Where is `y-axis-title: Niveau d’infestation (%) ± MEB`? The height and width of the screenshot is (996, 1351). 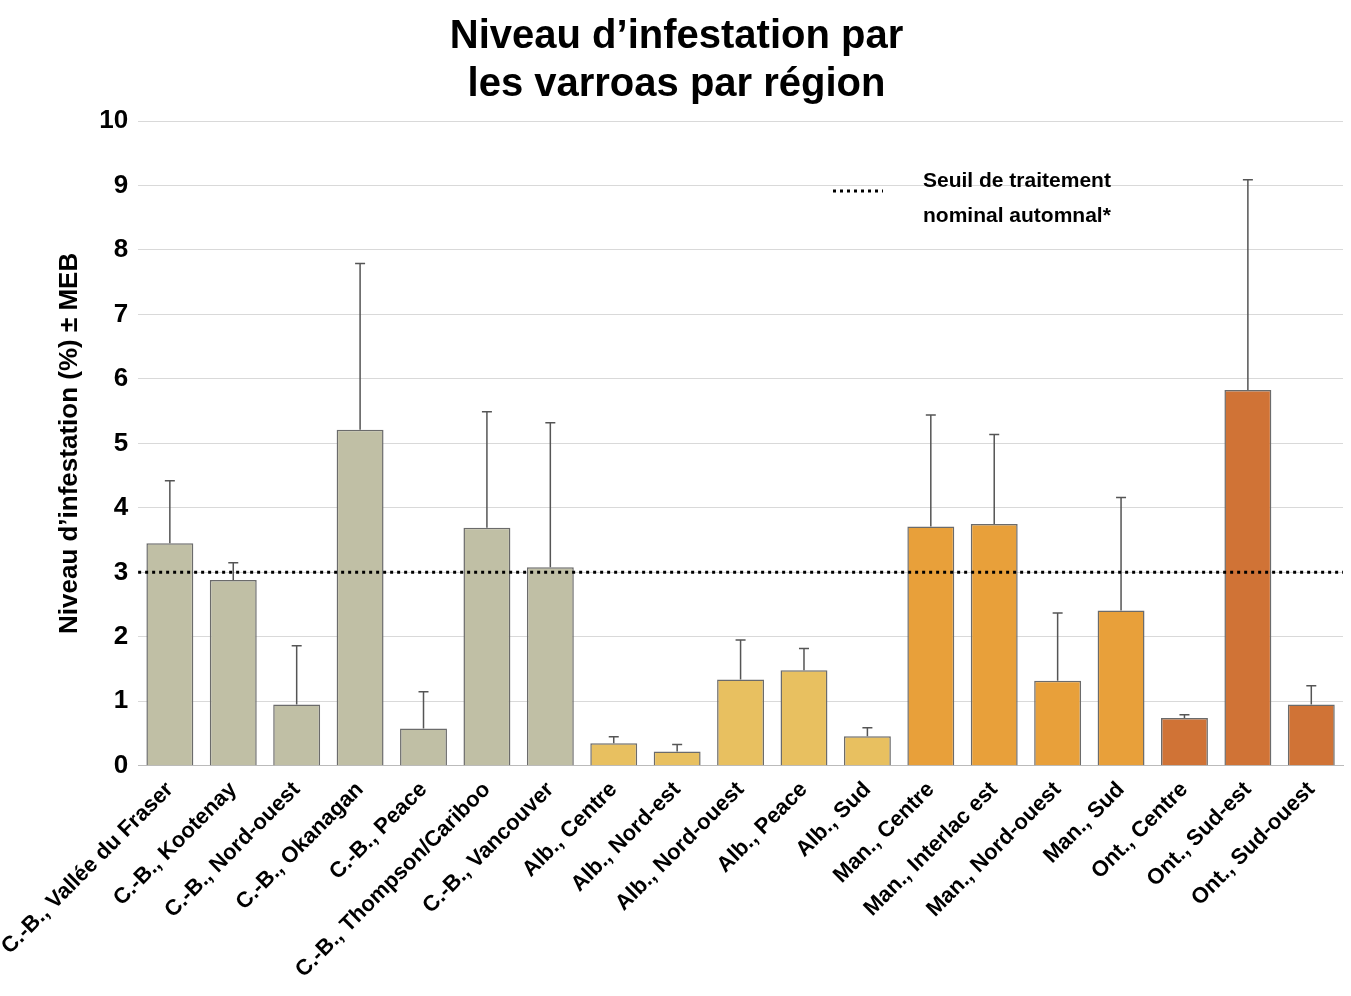
y-axis-title: Niveau d’infestation (%) ± MEB is located at coordinates (67, 443).